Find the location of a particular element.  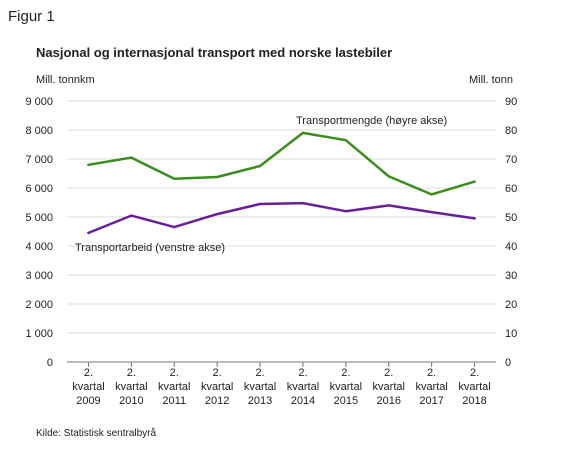

x-tick-label: 2. kvartal 2013 is located at coordinates (260, 387).